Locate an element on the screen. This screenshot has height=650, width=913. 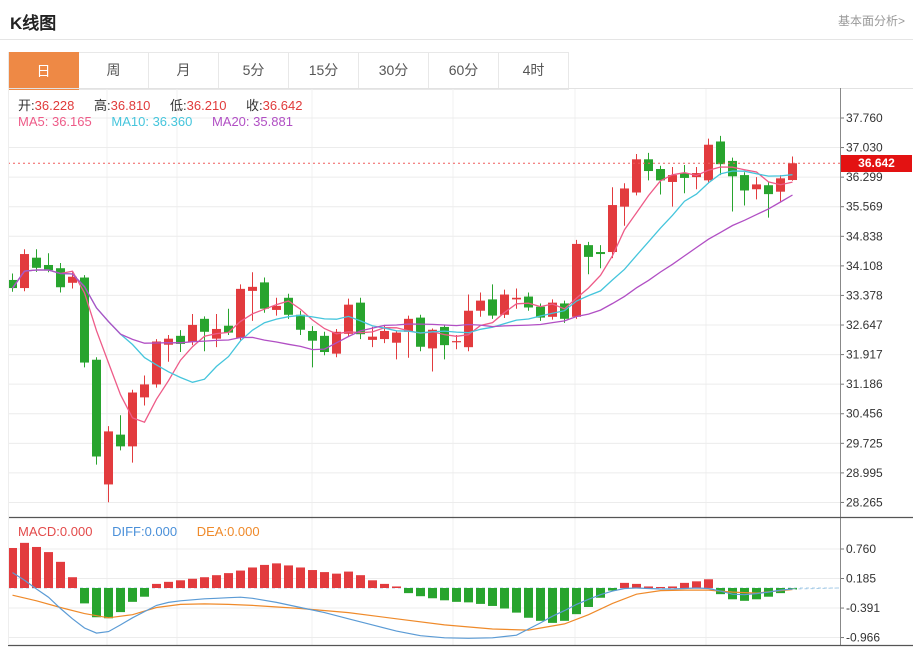
ma-readout: MA5: 36.165 MA10: 36.360 MA20: 35.881 is located at coordinates (163, 121).